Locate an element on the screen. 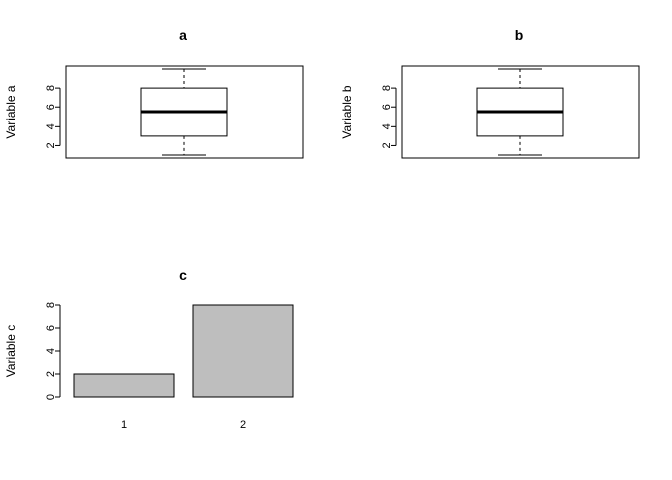  chart-title-a: a is located at coordinates (183, 35).